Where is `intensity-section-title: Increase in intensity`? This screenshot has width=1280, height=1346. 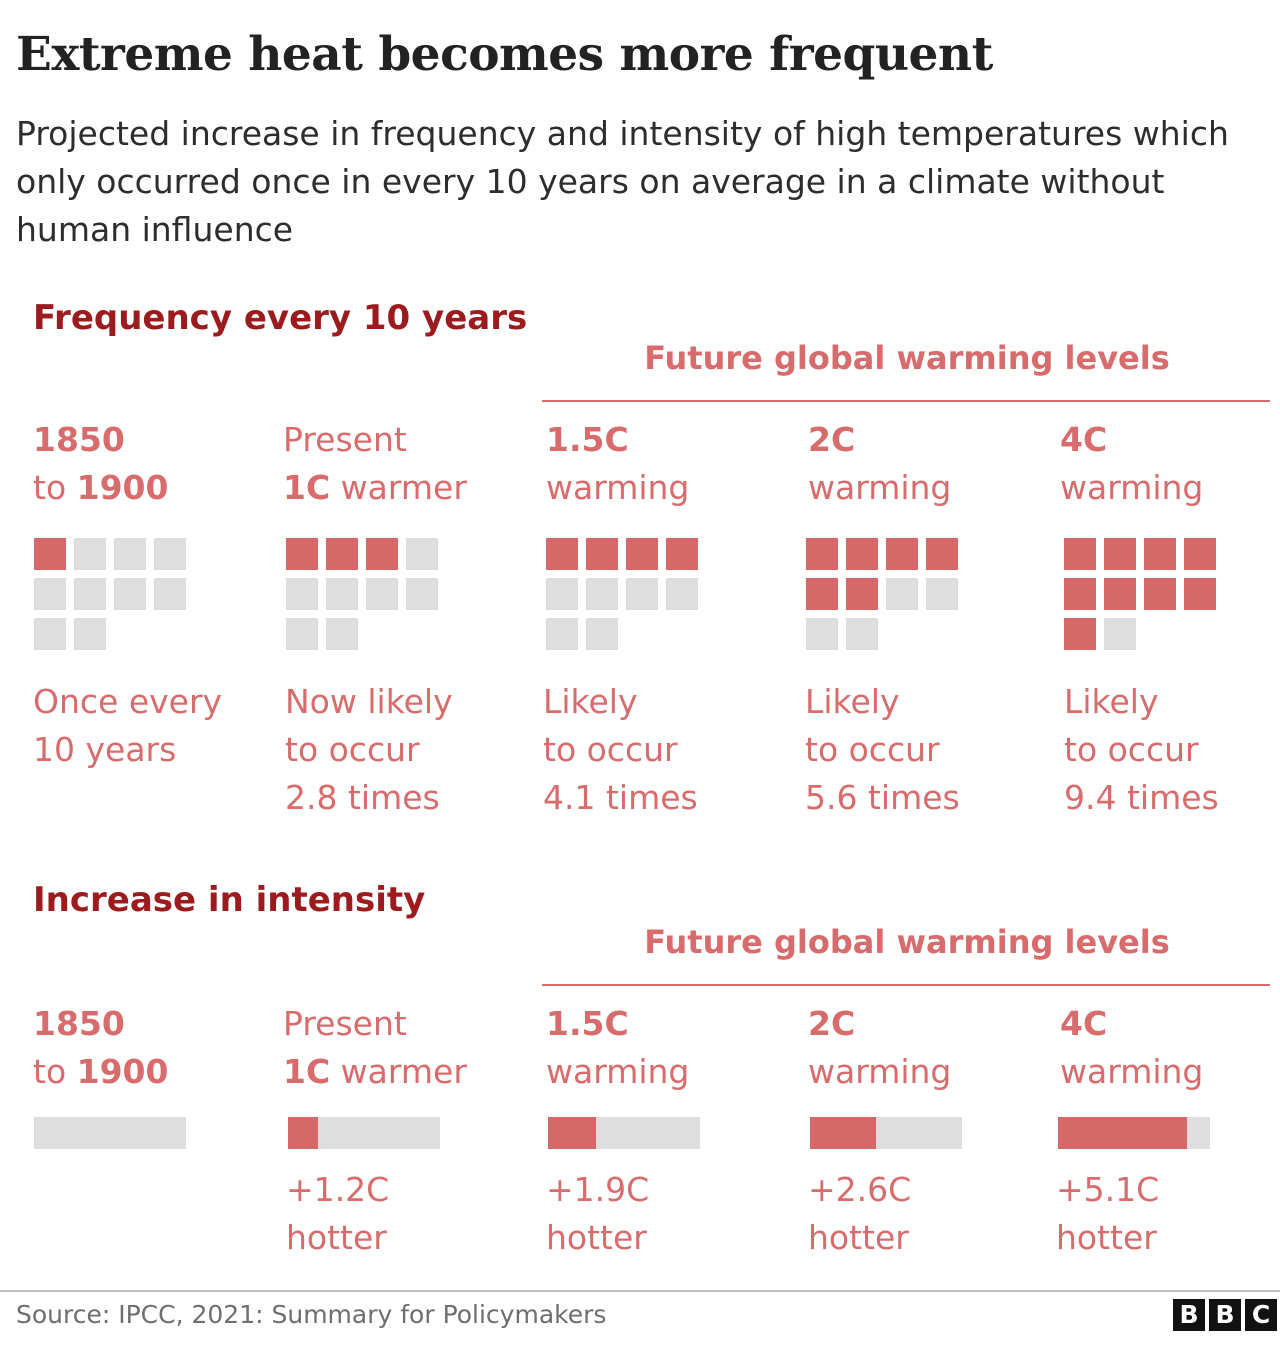
intensity-section-title: Increase in intensity is located at coordinates (229, 900).